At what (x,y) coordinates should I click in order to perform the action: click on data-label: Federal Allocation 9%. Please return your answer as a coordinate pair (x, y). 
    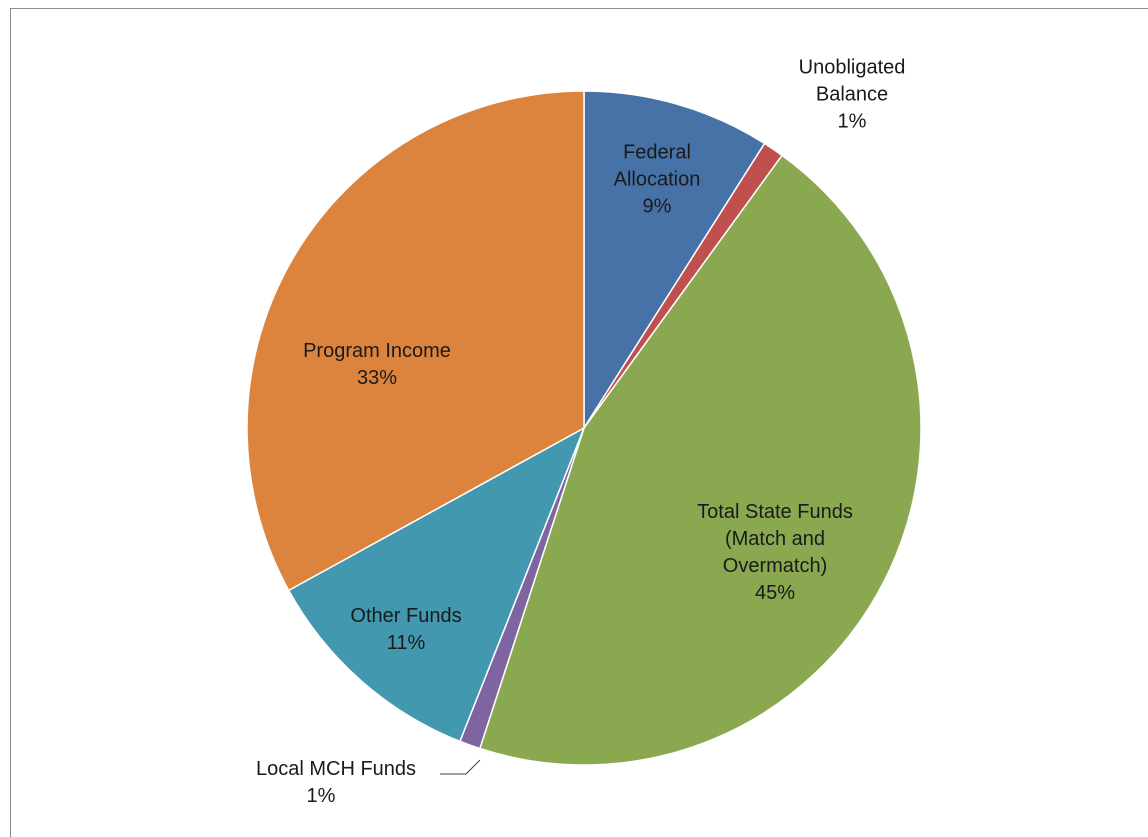
    Looking at the image, I should click on (657, 180).